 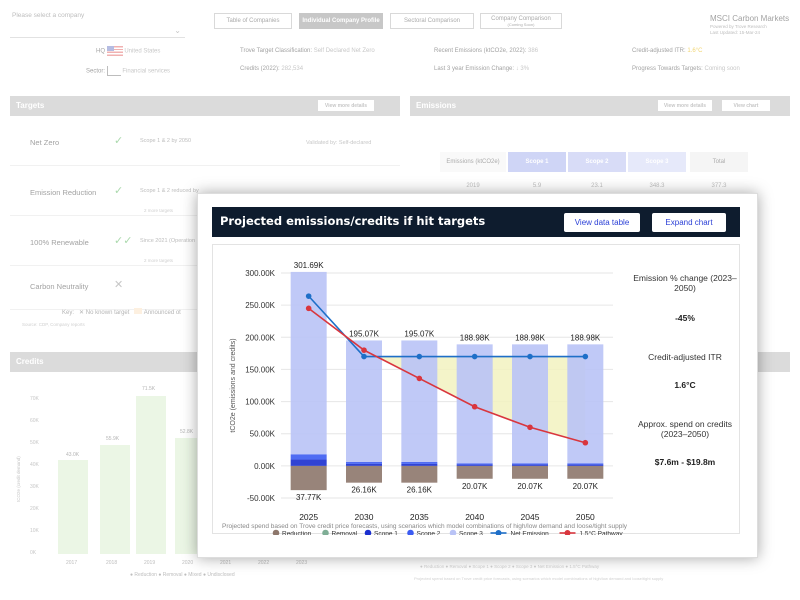 I want to click on y-tick: 60K, so click(x=34, y=421).